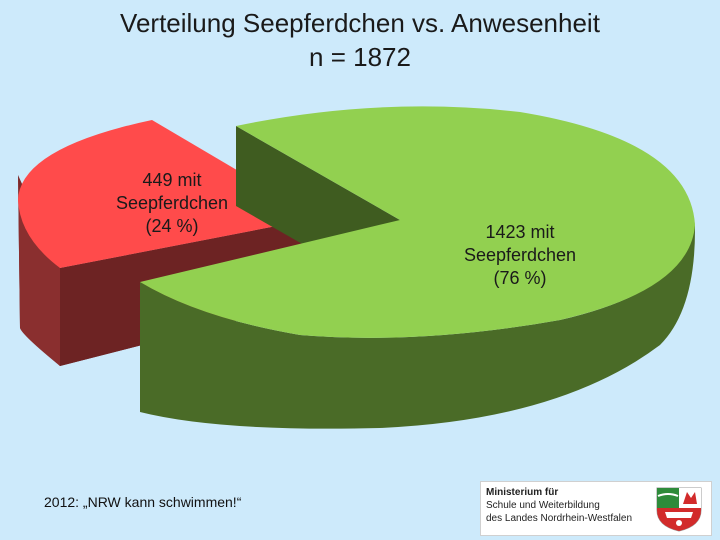  Describe the element at coordinates (39, 270) in the screenshot. I see `slice-red-side-left` at that location.